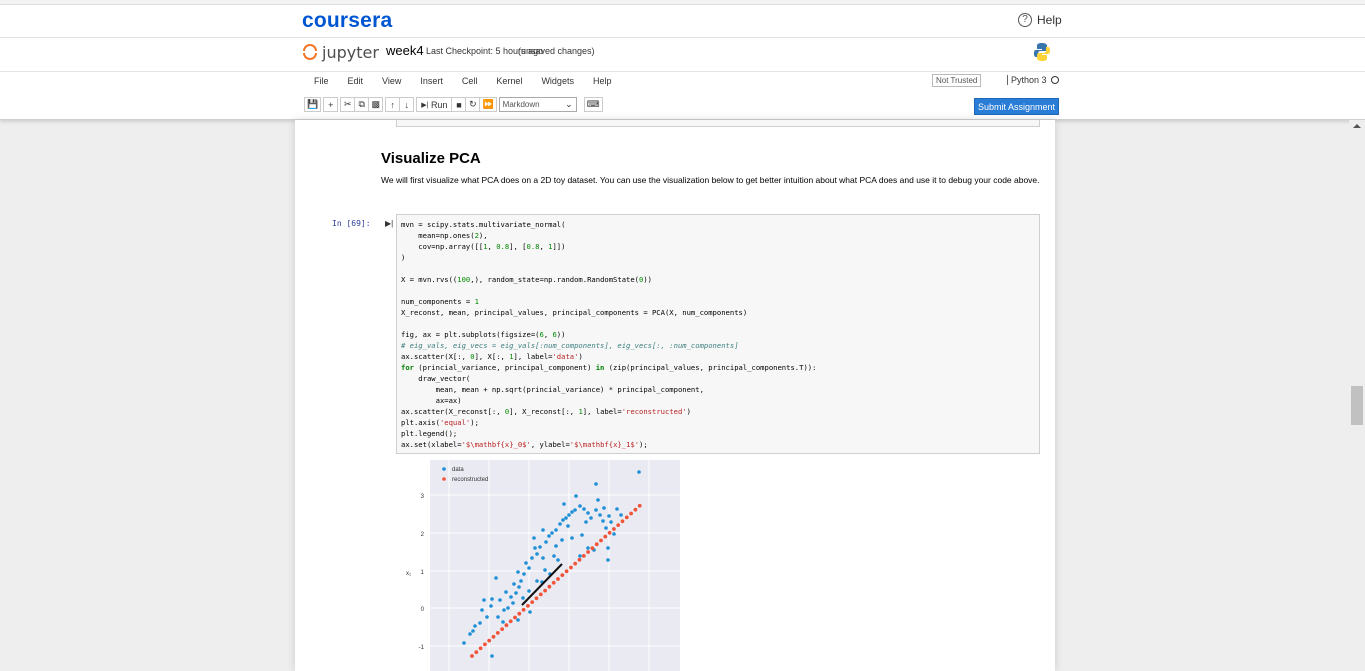 Image resolution: width=1365 pixels, height=671 pixels. I want to click on step-forward-icon: ▶|, so click(425, 105).